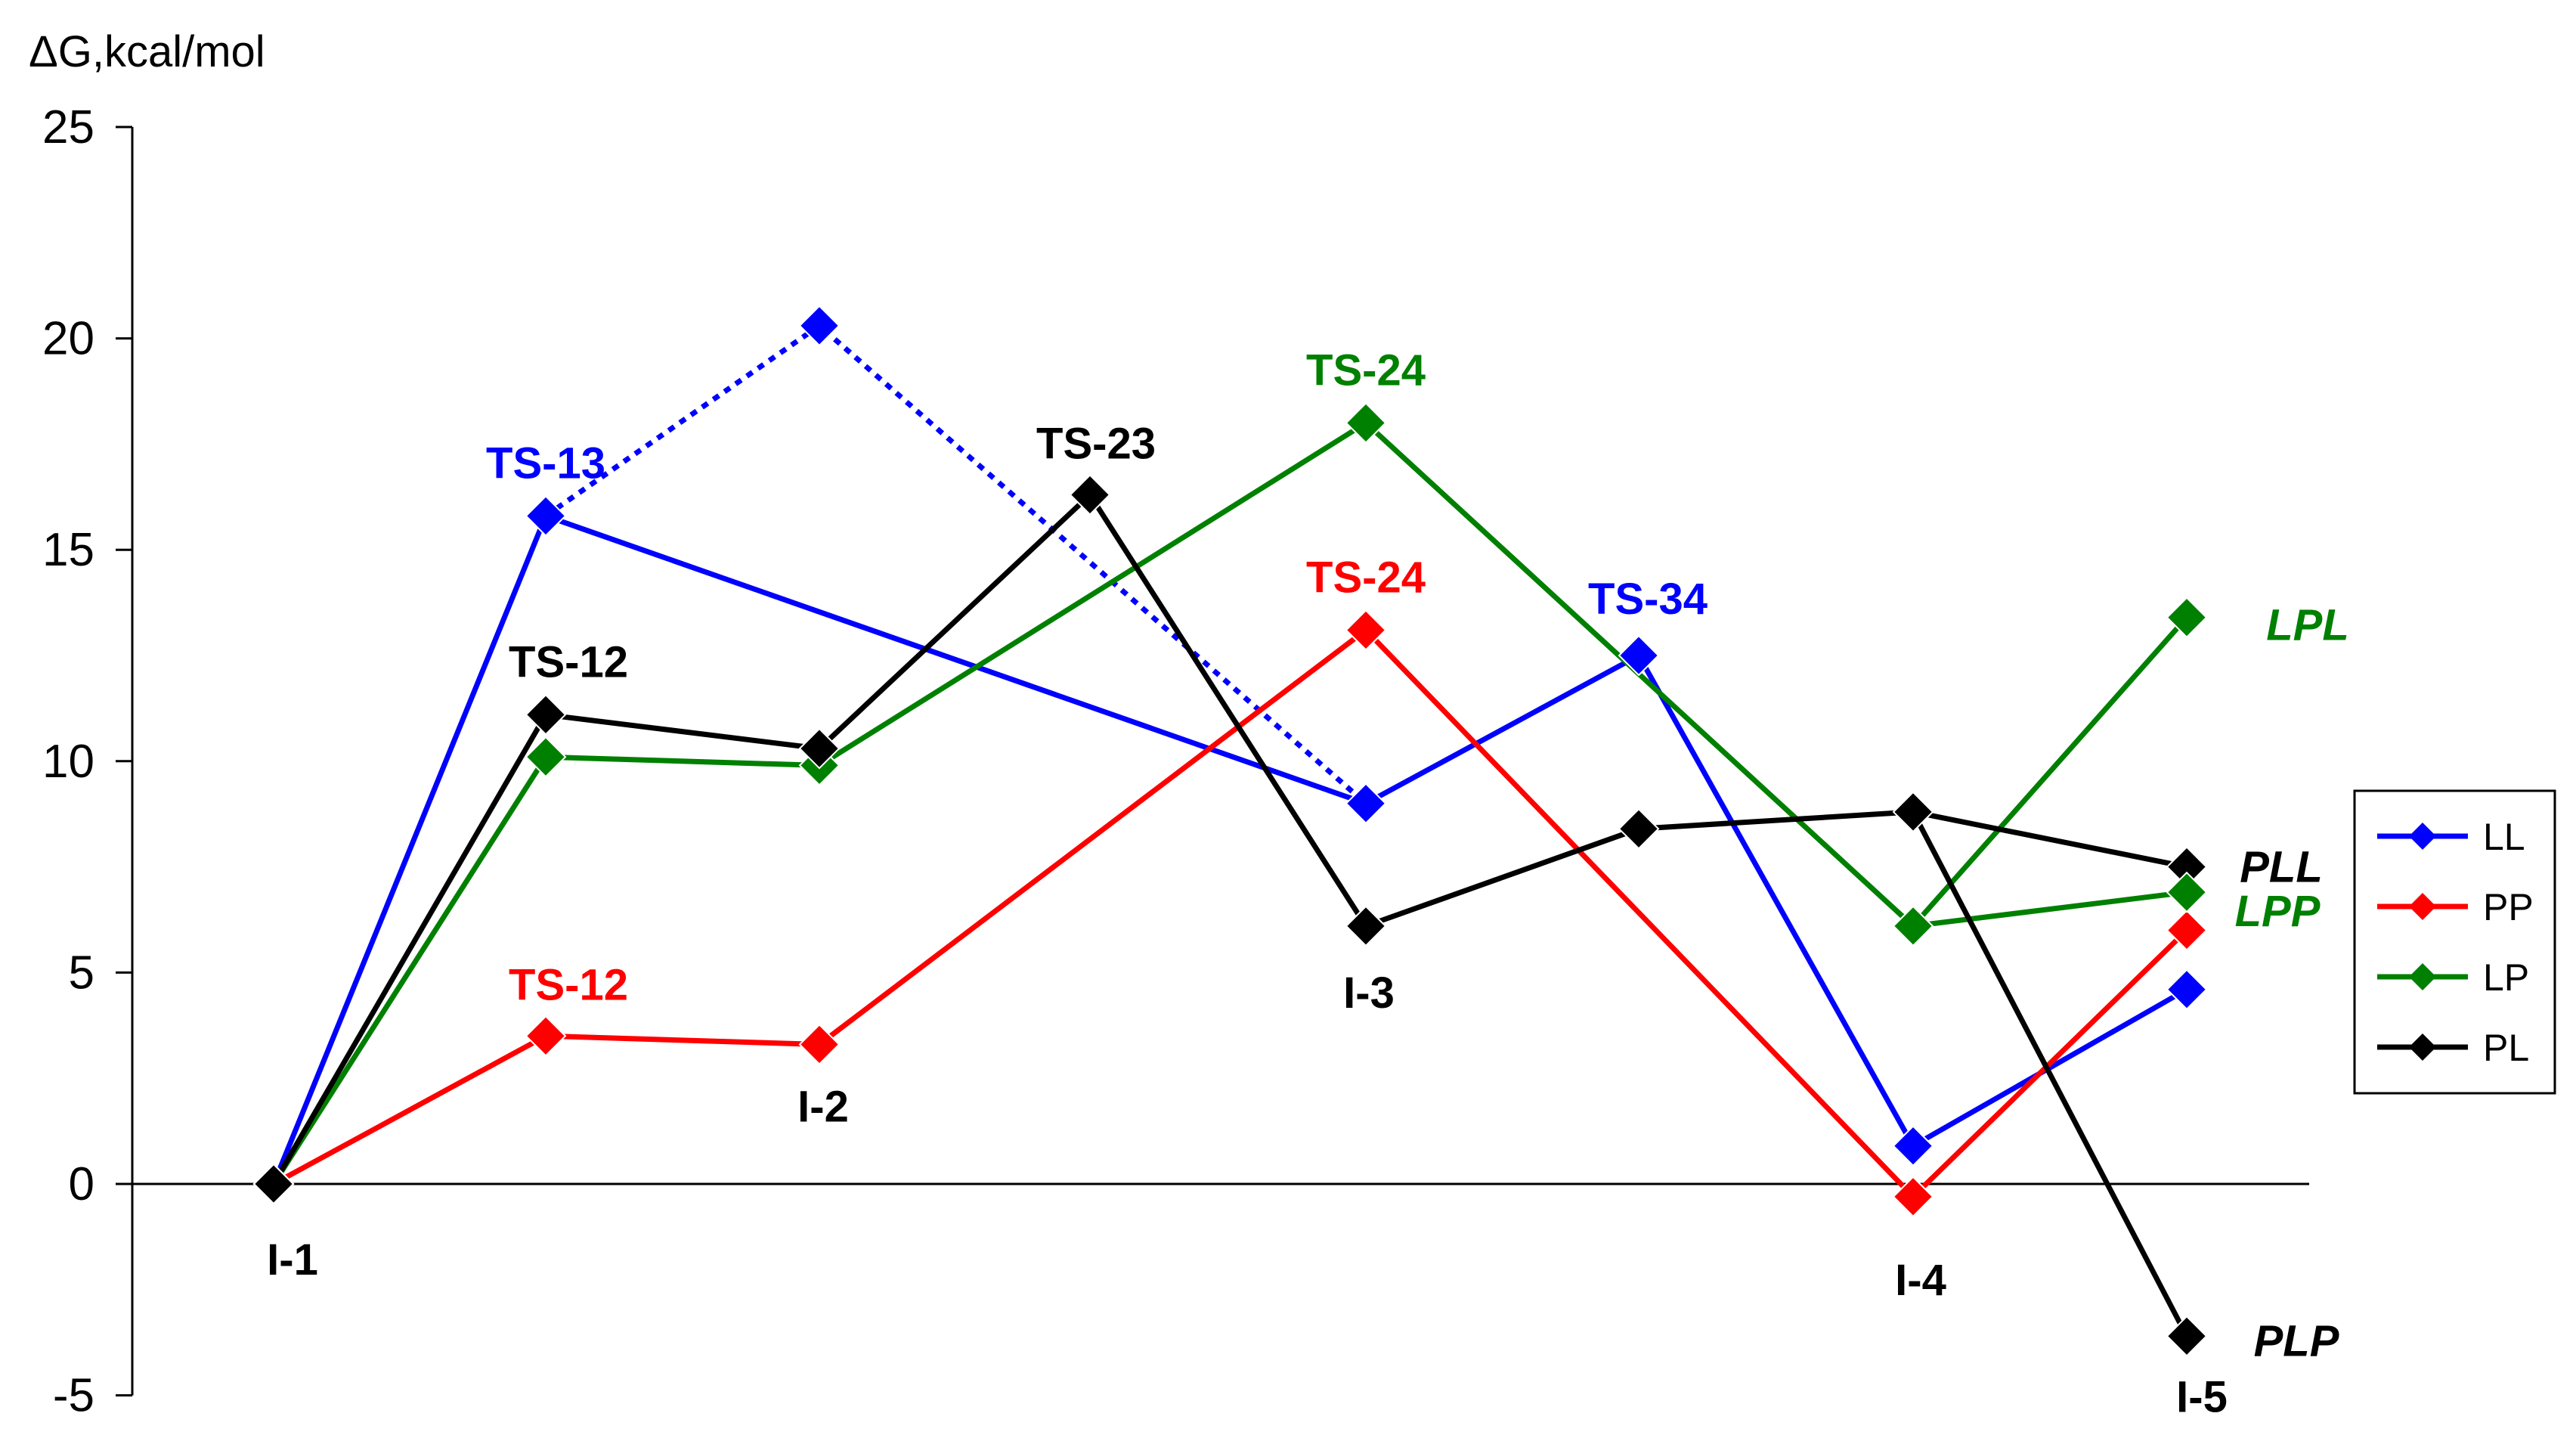  I want to click on y-tick-label: 25, so click(68, 127).